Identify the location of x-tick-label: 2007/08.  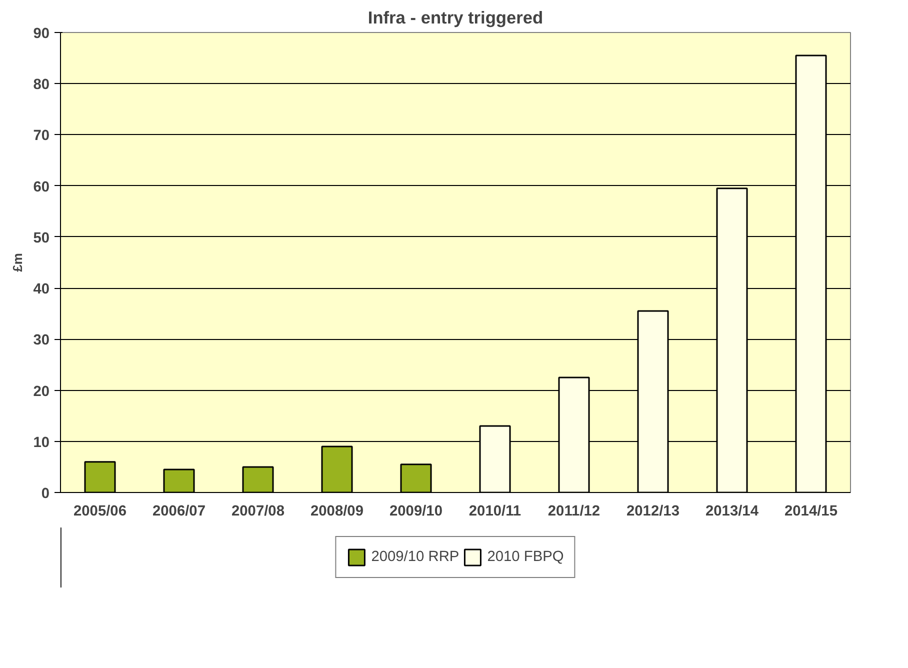
(258, 512).